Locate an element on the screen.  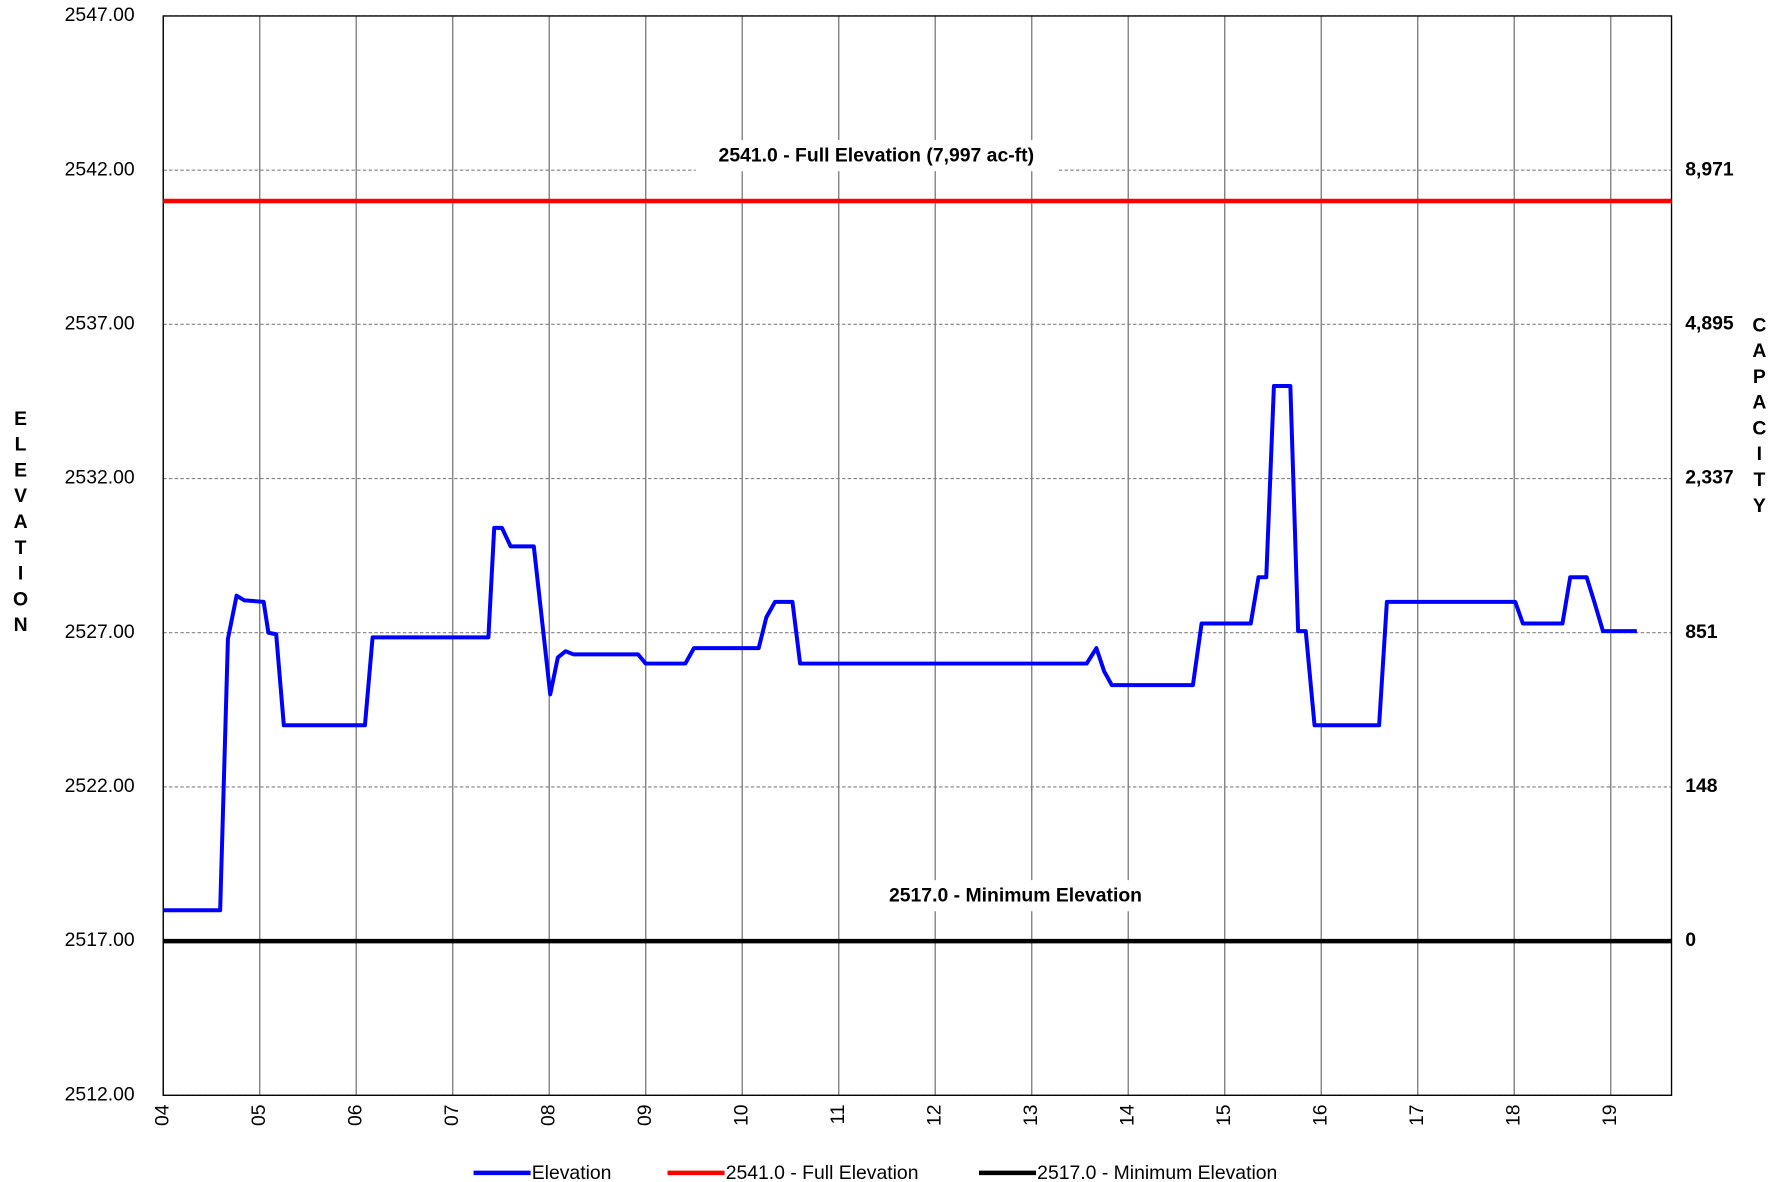
x-tick-label: 14 is located at coordinates (1127, 1115).